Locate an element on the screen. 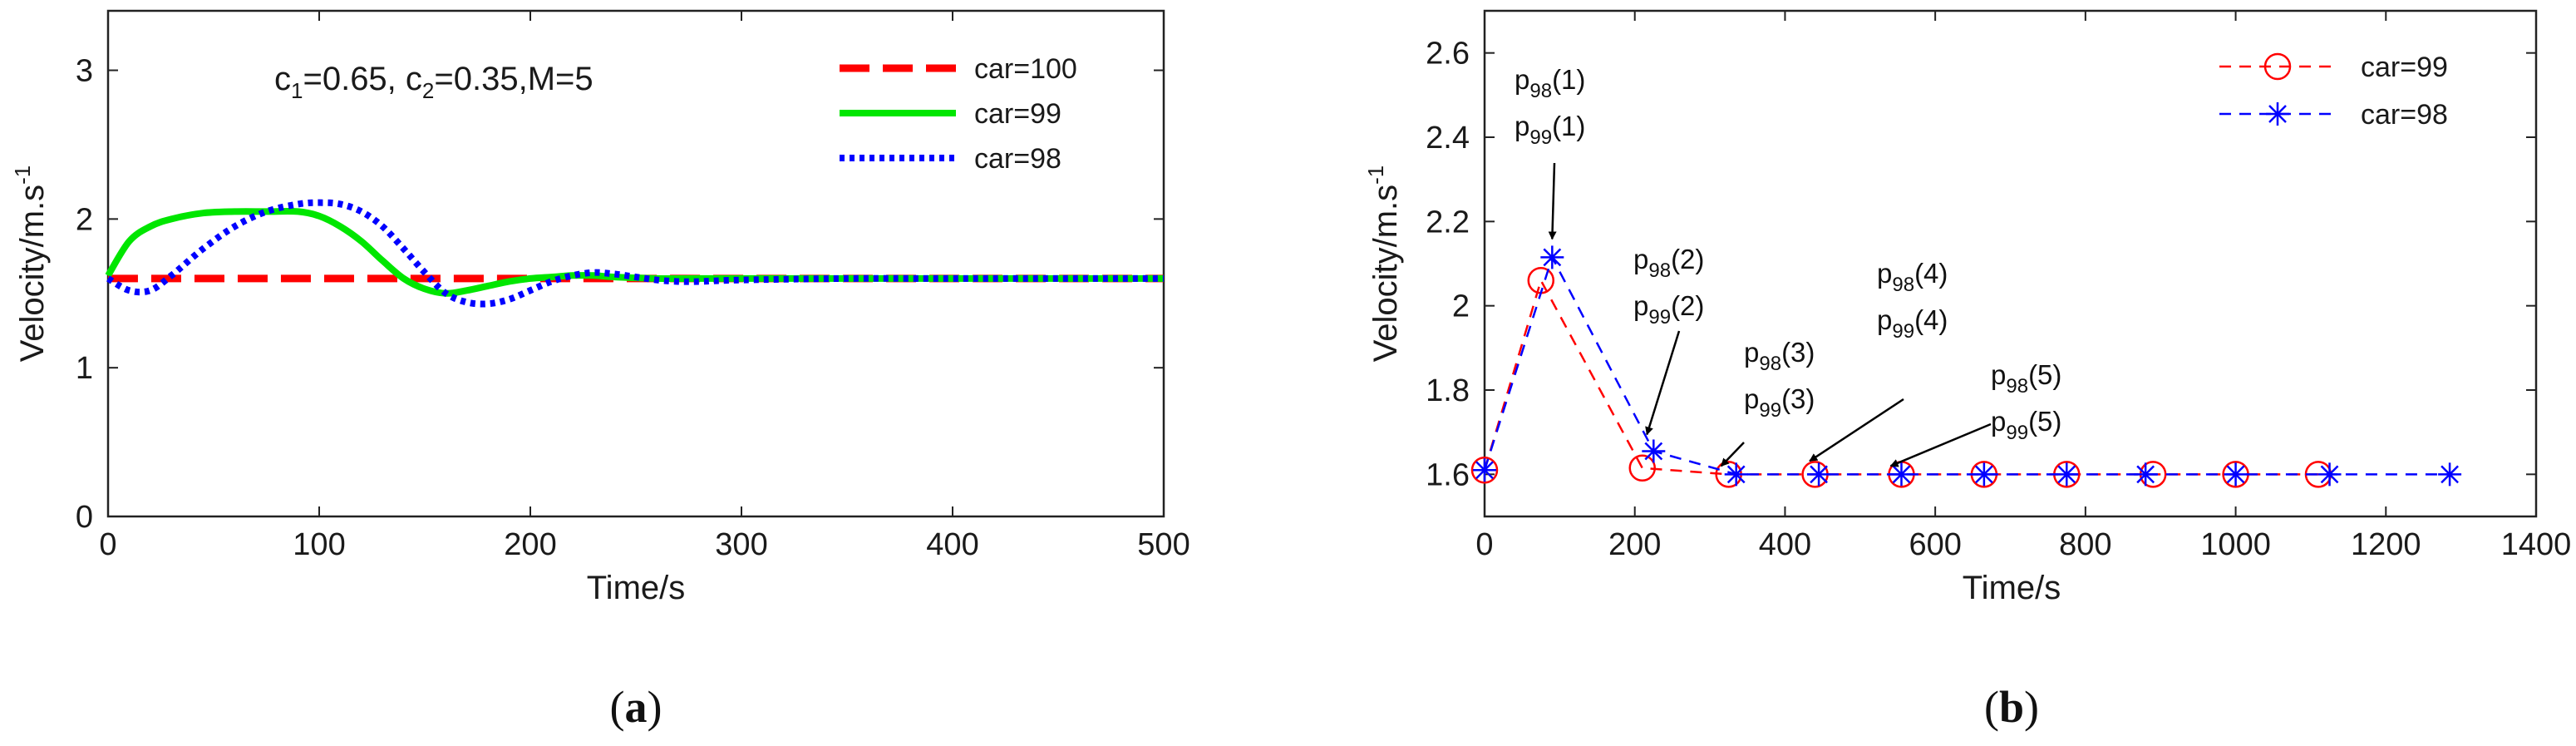 This screenshot has width=2576, height=746. y-axis-label-a: Velocity/m.s-1 is located at coordinates (30, 265).